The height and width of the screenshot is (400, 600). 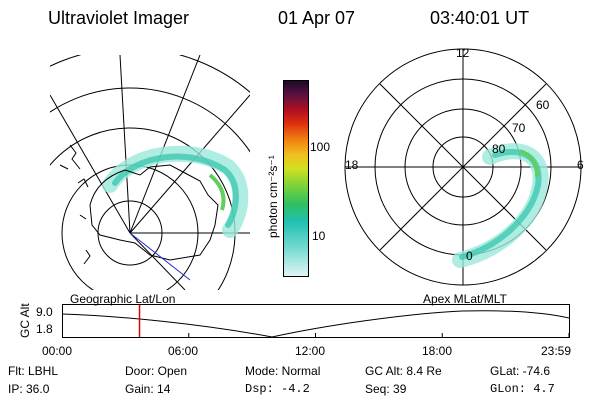 What do you see at coordinates (160, 256) in the screenshot?
I see `spacecraft-line` at bounding box center [160, 256].